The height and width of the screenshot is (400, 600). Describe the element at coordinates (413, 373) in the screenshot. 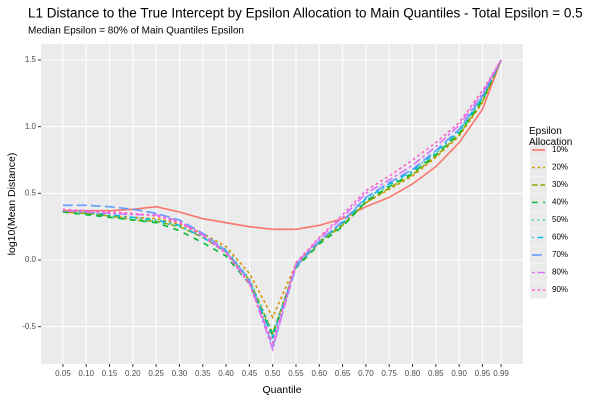

I see `x-tick-label: 0.80` at that location.